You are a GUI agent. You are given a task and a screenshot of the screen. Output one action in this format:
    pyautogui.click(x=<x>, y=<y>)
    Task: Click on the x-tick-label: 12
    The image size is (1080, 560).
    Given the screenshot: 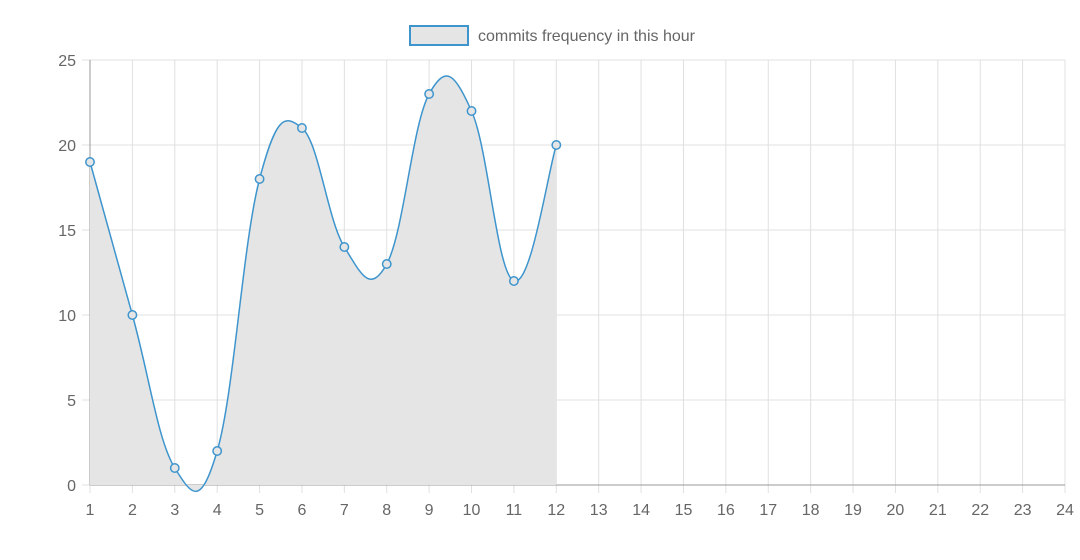 What is the action you would take?
    pyautogui.click(x=556, y=510)
    